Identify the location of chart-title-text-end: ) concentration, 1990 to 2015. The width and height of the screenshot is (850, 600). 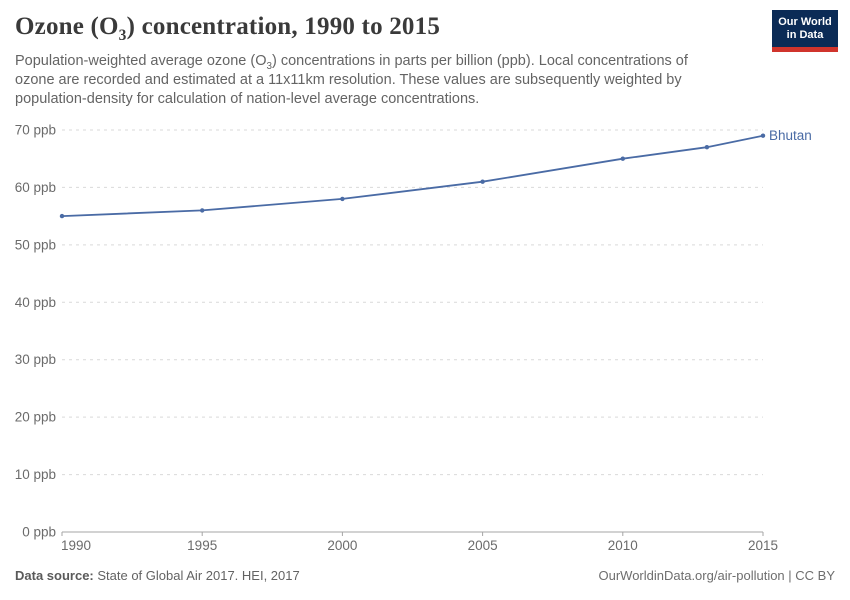
(283, 26).